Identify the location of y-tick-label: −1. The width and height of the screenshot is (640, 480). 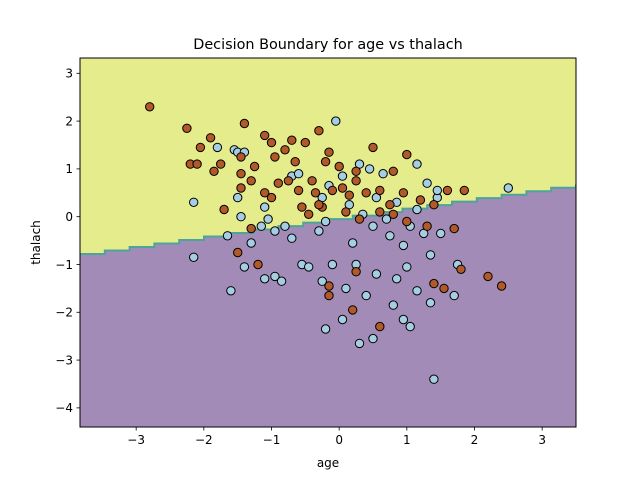
(64, 265).